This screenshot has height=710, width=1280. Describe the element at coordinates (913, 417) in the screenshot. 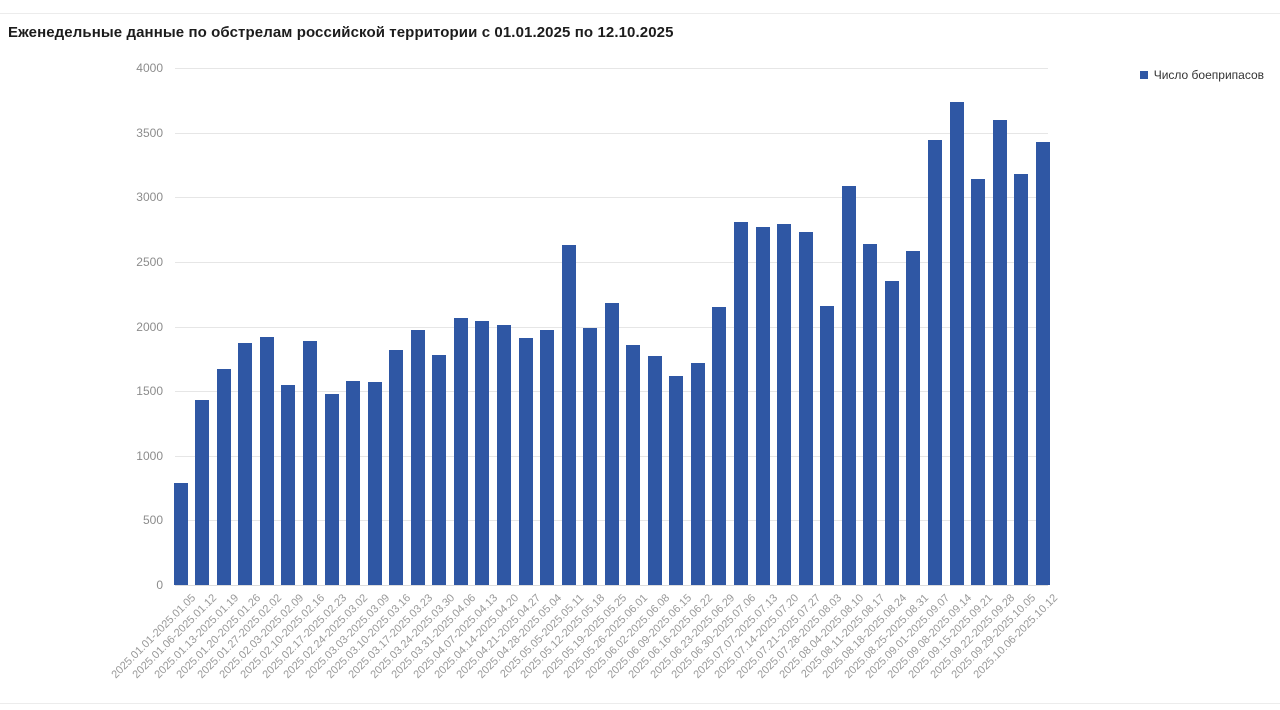

I see `bar-2025.08.25-2025.08.31` at that location.